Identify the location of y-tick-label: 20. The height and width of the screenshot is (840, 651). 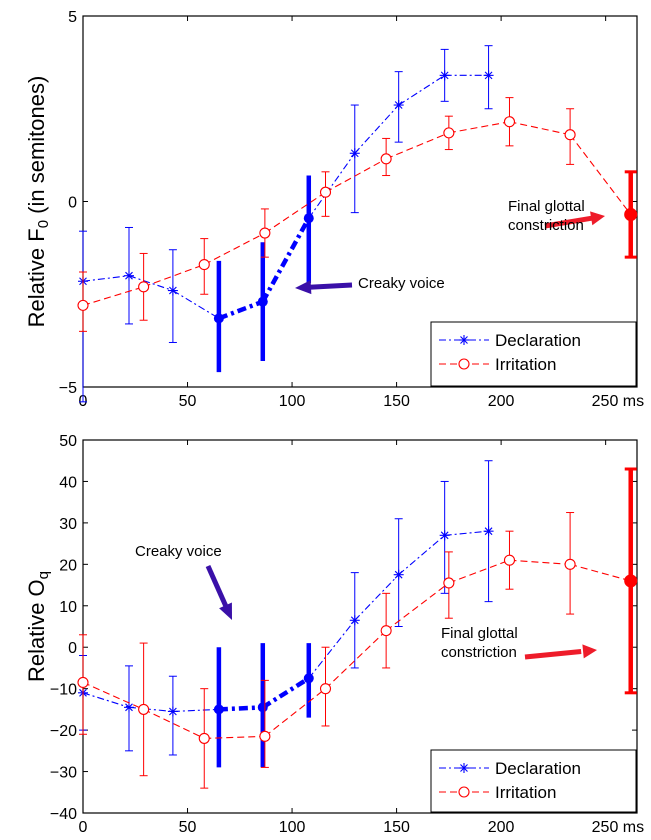
(68, 565).